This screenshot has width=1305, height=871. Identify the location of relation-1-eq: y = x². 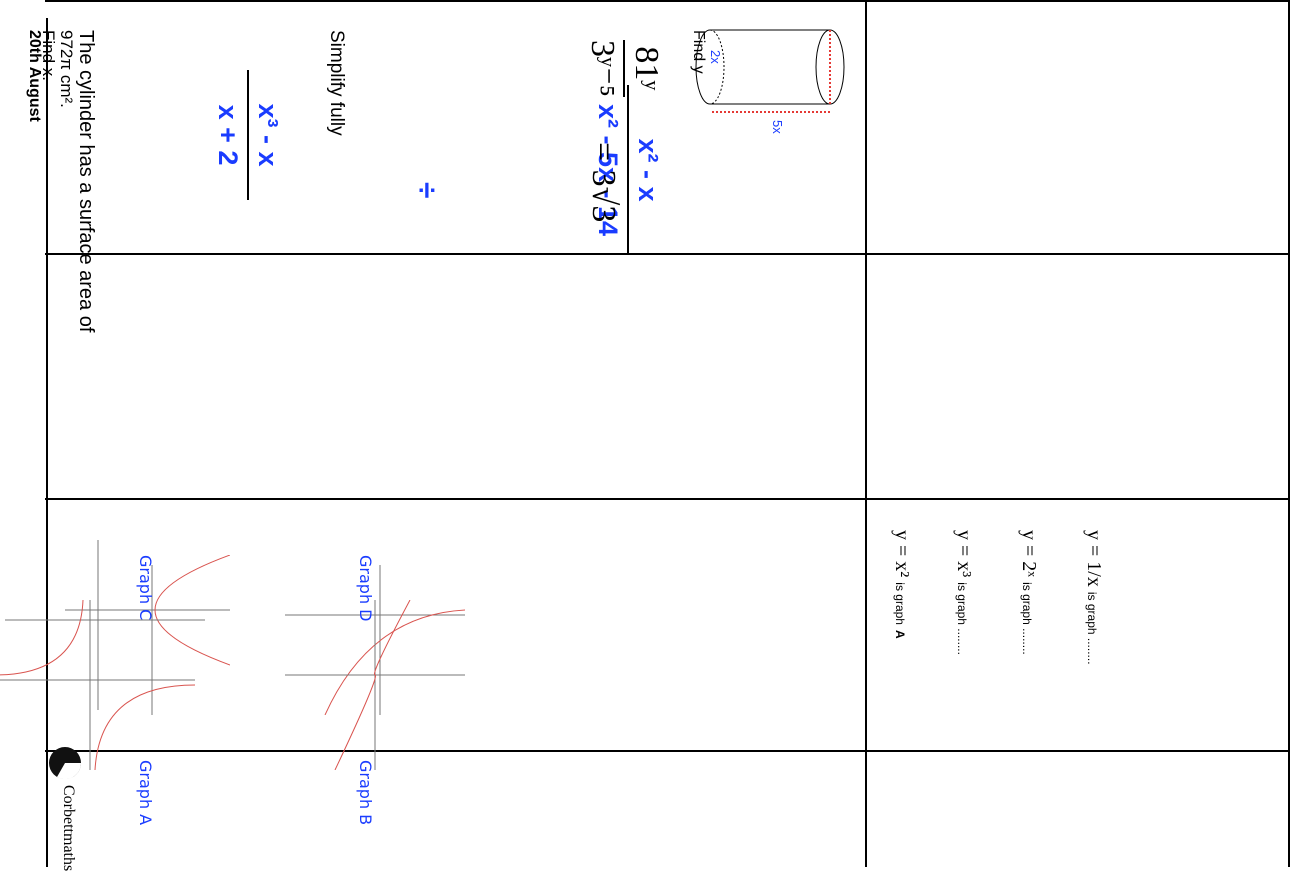
(902, 554).